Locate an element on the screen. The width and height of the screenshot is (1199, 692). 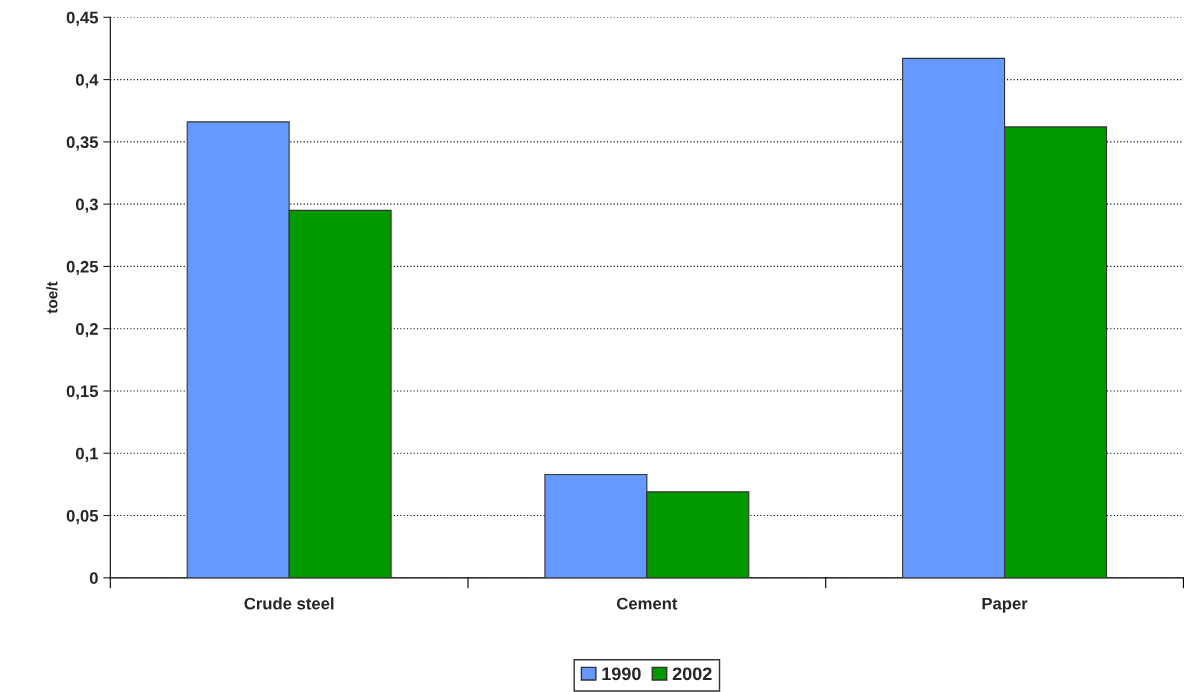
y-tick-label: 0,3 is located at coordinates (86, 205).